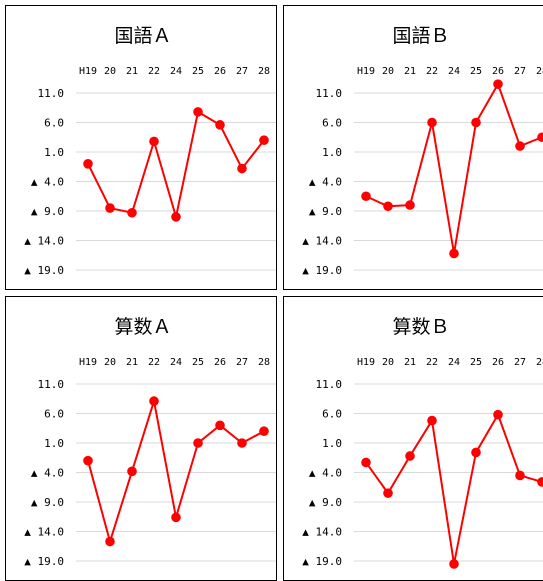  Describe the element at coordinates (420, 327) in the screenshot. I see `chart-title: 算数Ｂ` at that location.